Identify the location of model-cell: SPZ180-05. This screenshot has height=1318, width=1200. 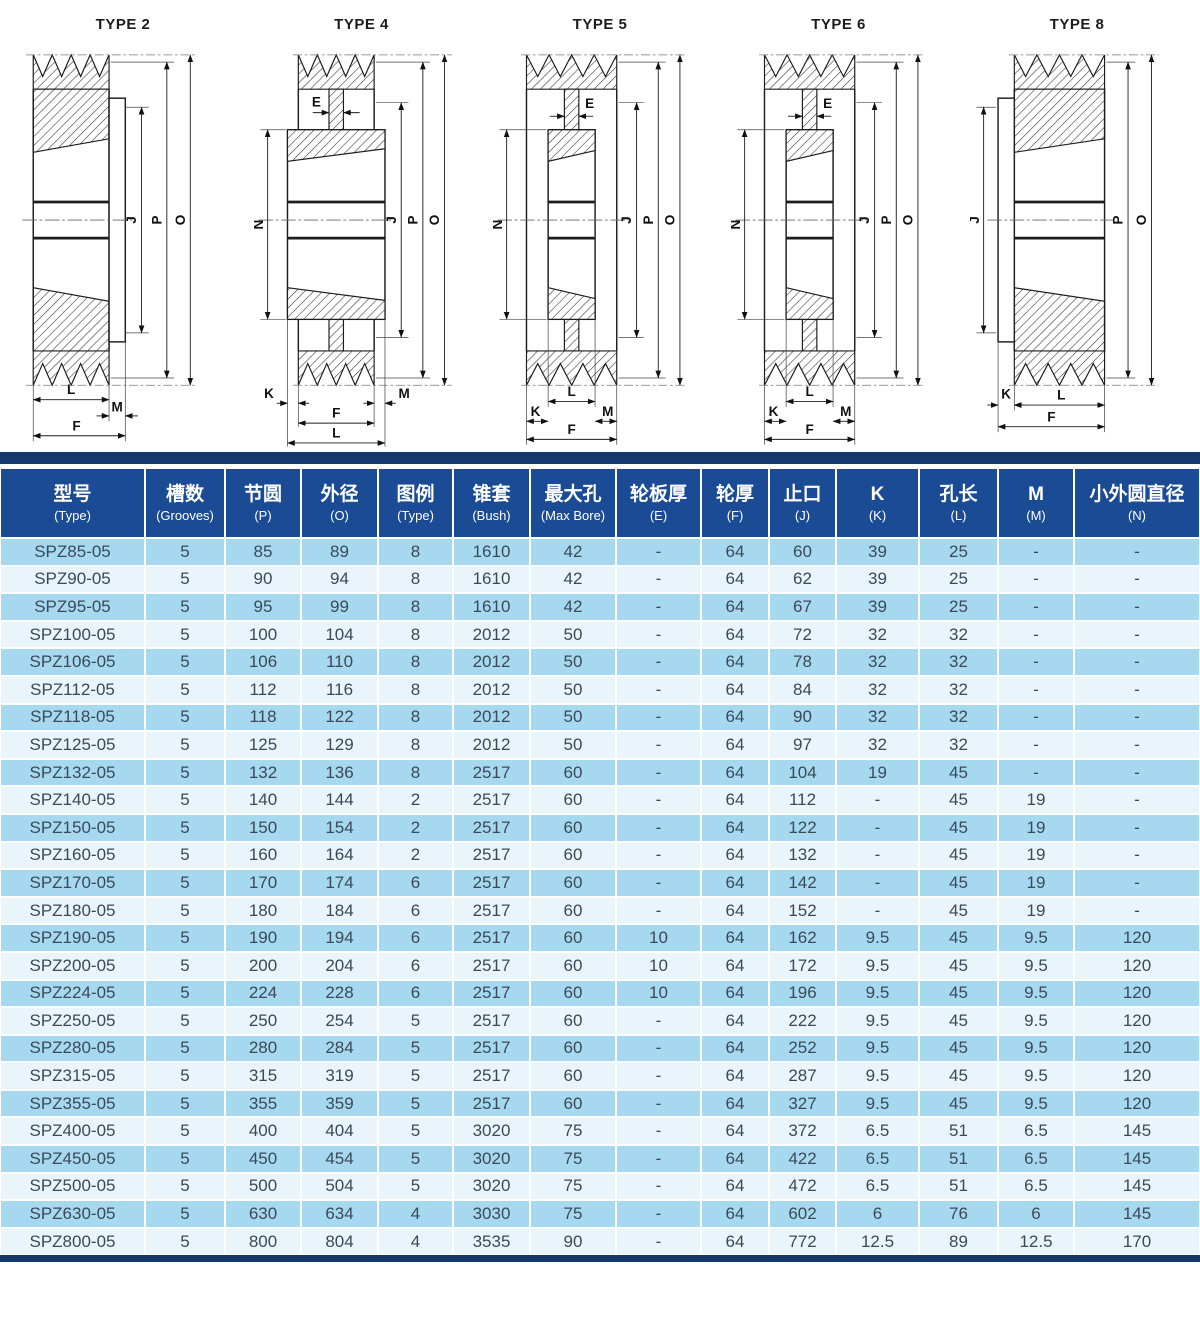
(72, 910).